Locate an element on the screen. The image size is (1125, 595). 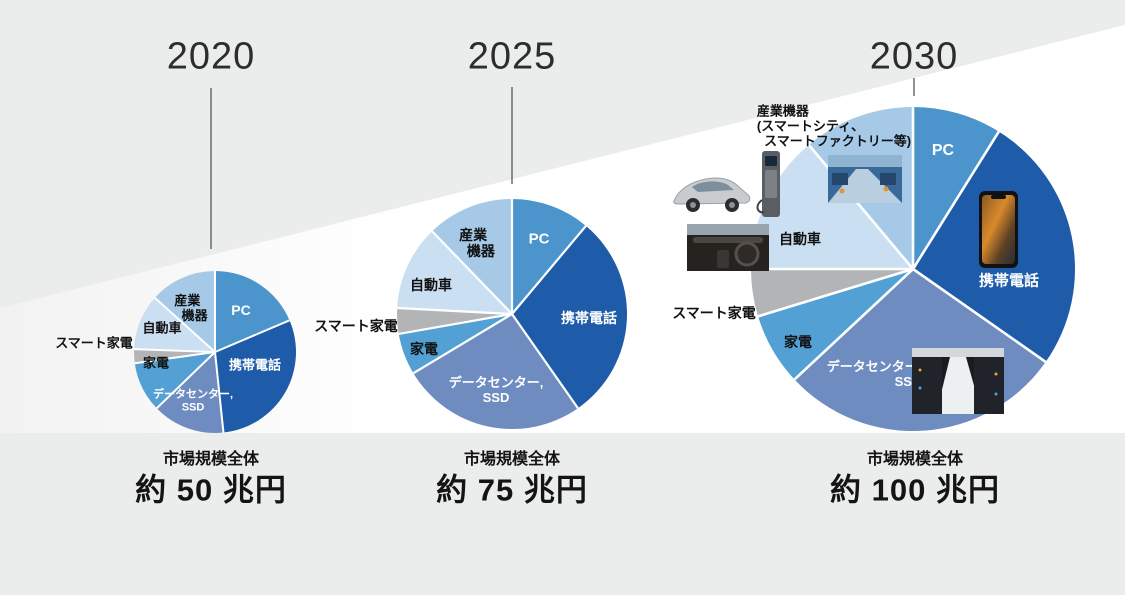
slice-label-industrial-2020: 産業 機器 is located at coordinates (191, 308).